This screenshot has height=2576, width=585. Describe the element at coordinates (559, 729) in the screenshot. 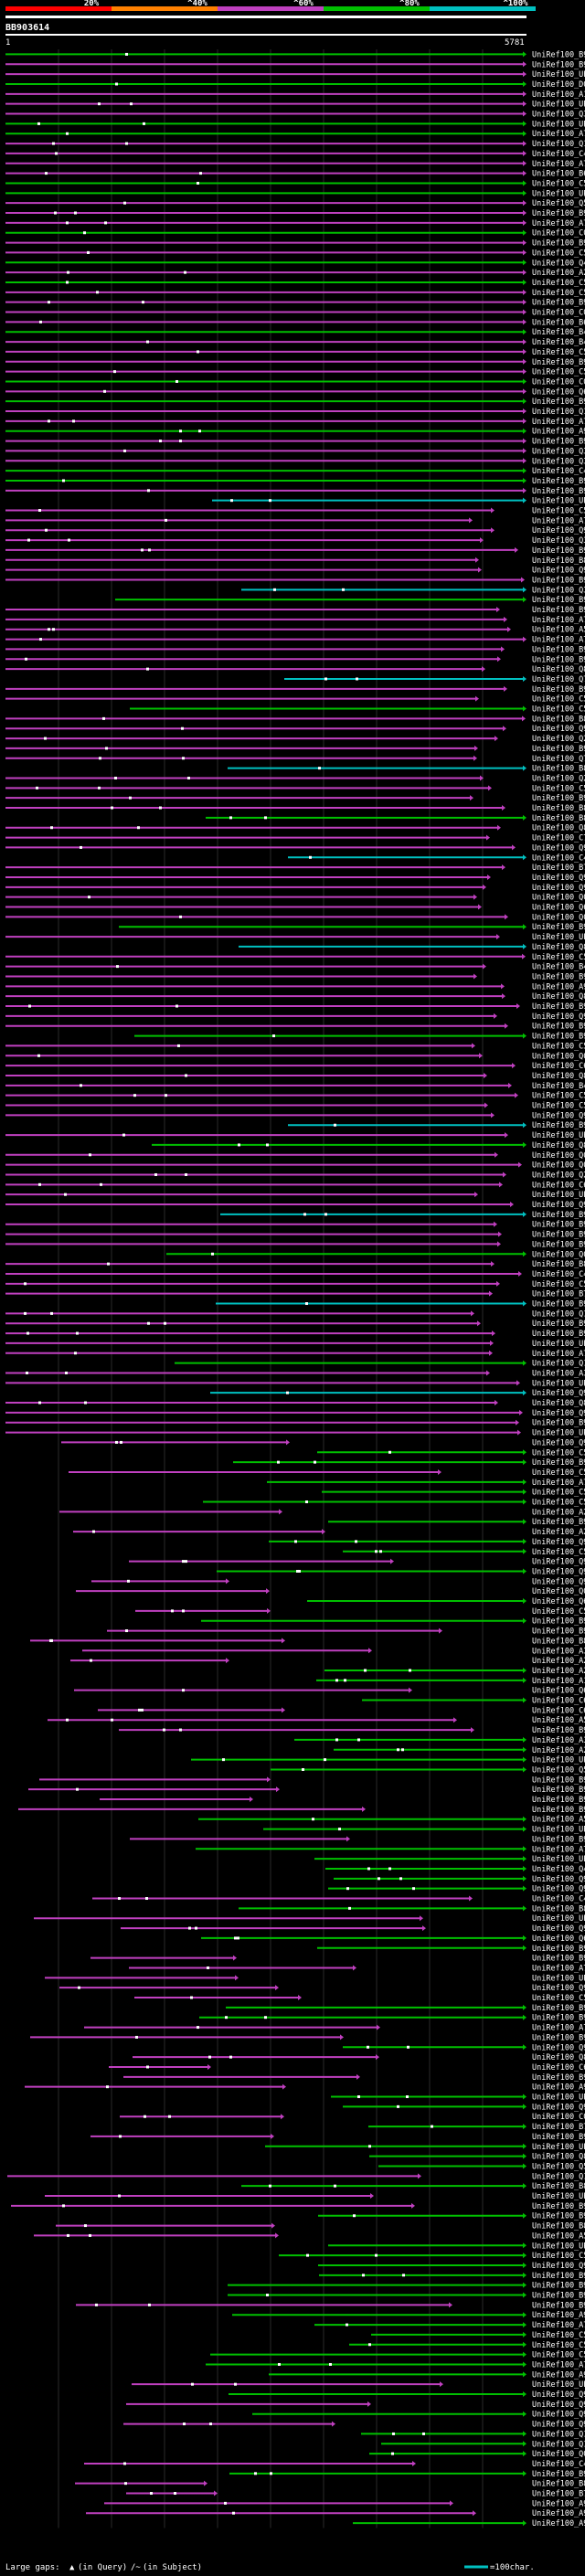

I see `subject-label: UniRef100_Q9FGC2` at that location.